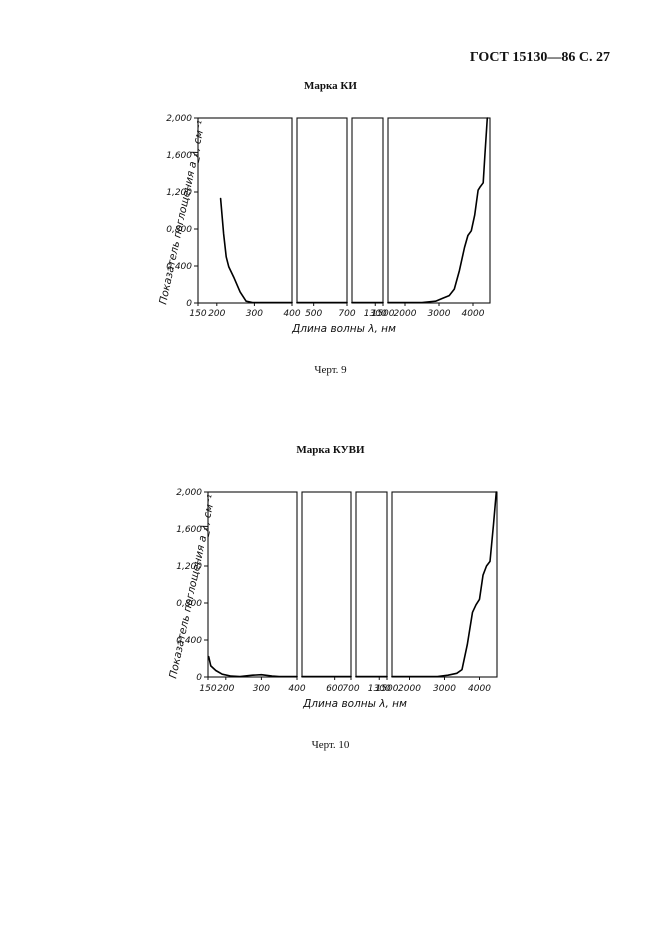 The image size is (661, 936). What do you see at coordinates (330, 450) in the screenshot?
I see `chart2-title: Марка КУВИ` at bounding box center [330, 450].